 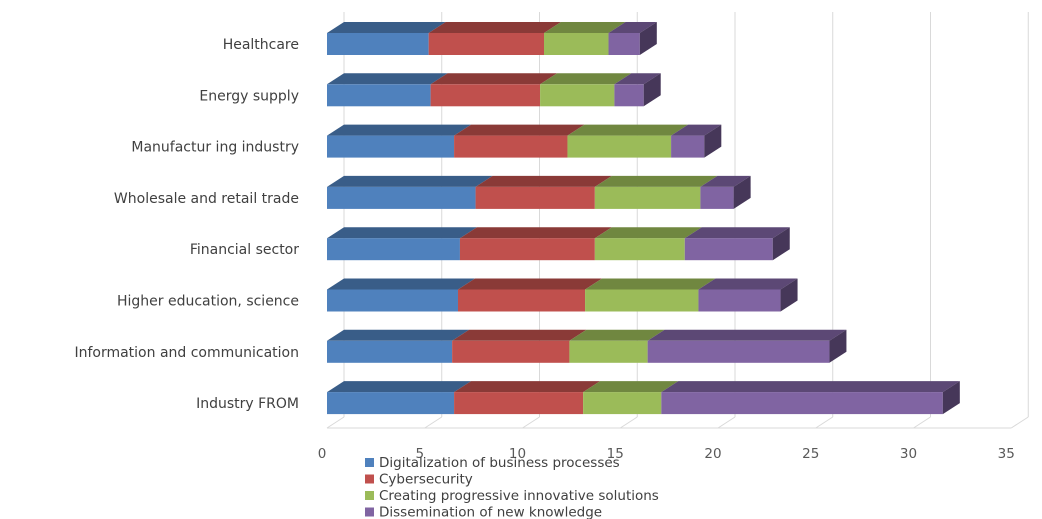 What do you see at coordinates (810, 454) in the screenshot?
I see `x-tick-label: 25` at bounding box center [810, 454].